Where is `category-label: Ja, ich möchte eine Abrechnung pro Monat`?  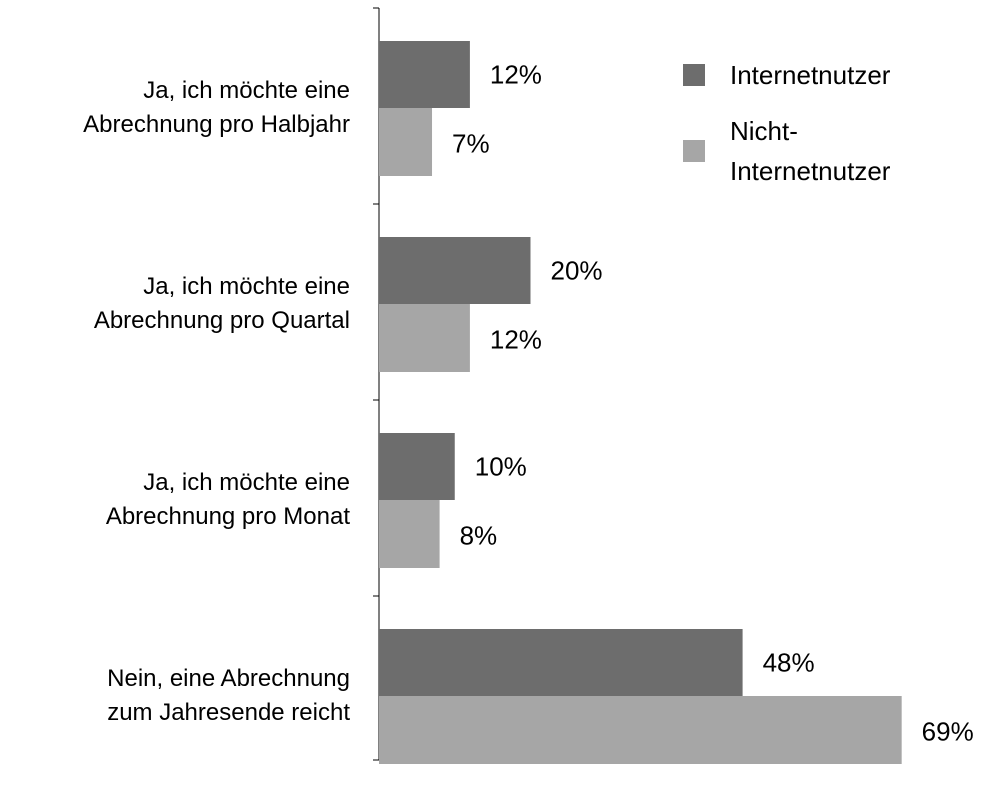 category-label: Ja, ich möchte eine Abrechnung pro Monat is located at coordinates (227, 499).